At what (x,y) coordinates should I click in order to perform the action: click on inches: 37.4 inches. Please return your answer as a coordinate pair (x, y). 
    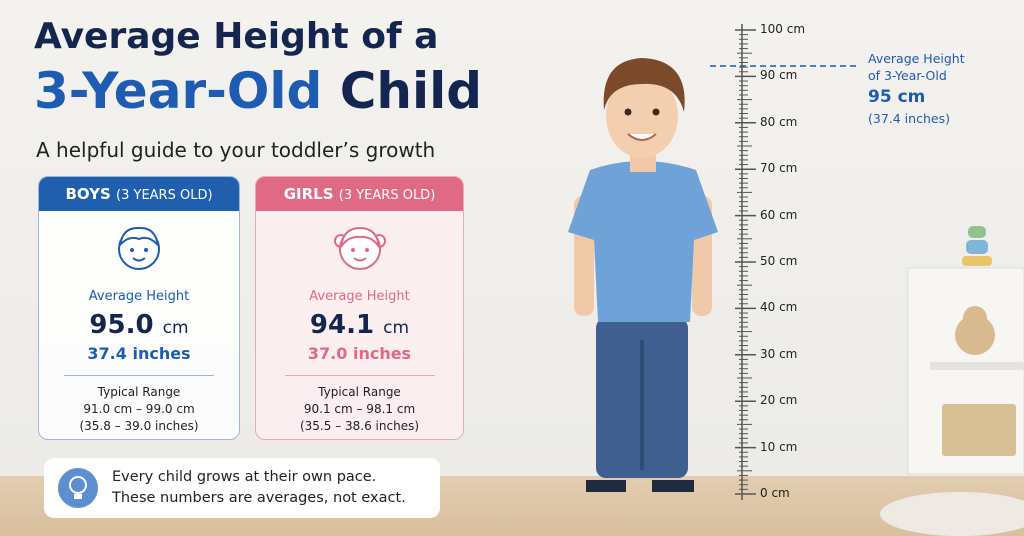
    Looking at the image, I should click on (139, 353).